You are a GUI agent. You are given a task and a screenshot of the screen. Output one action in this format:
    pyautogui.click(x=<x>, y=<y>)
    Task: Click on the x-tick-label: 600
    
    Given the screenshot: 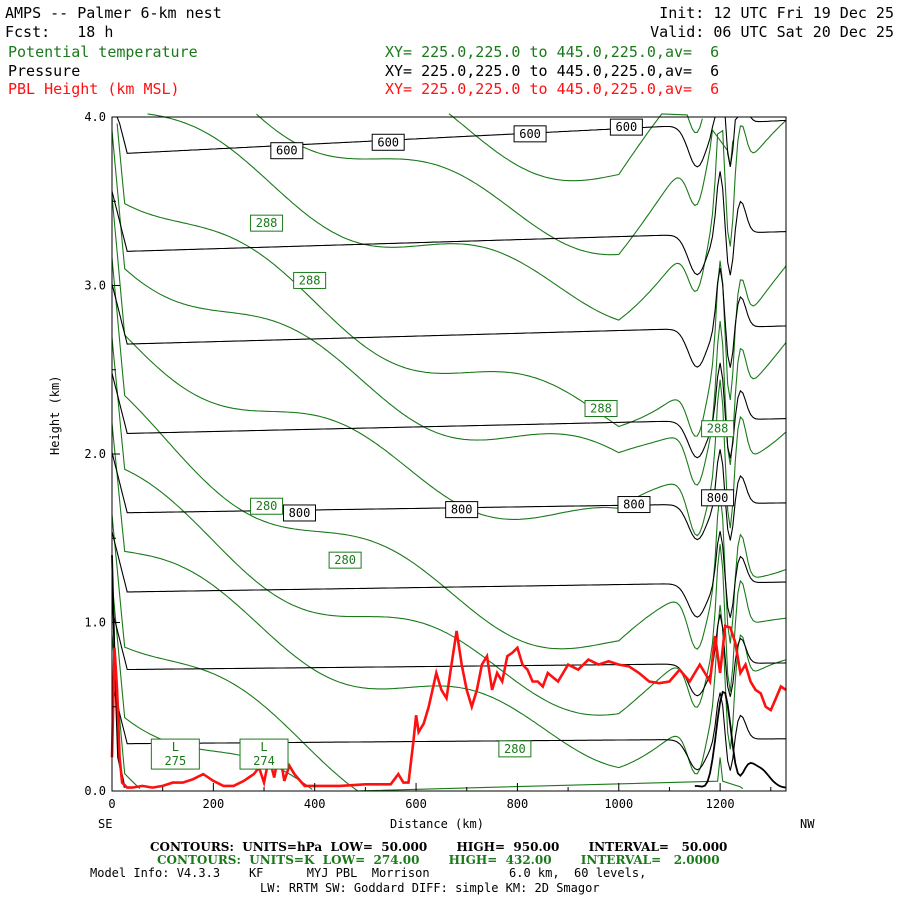 What is the action you would take?
    pyautogui.click(x=416, y=804)
    